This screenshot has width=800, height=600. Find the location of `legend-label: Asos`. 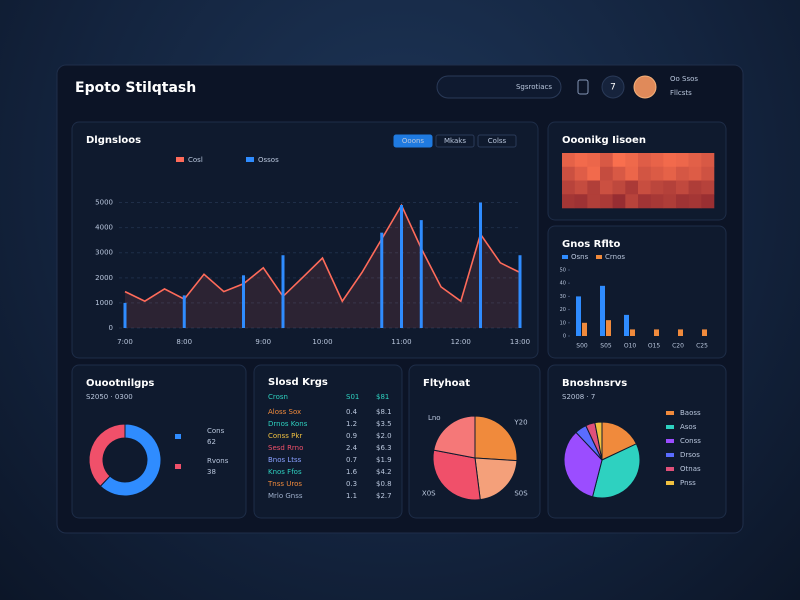

legend-label: Asos is located at coordinates (688, 427).